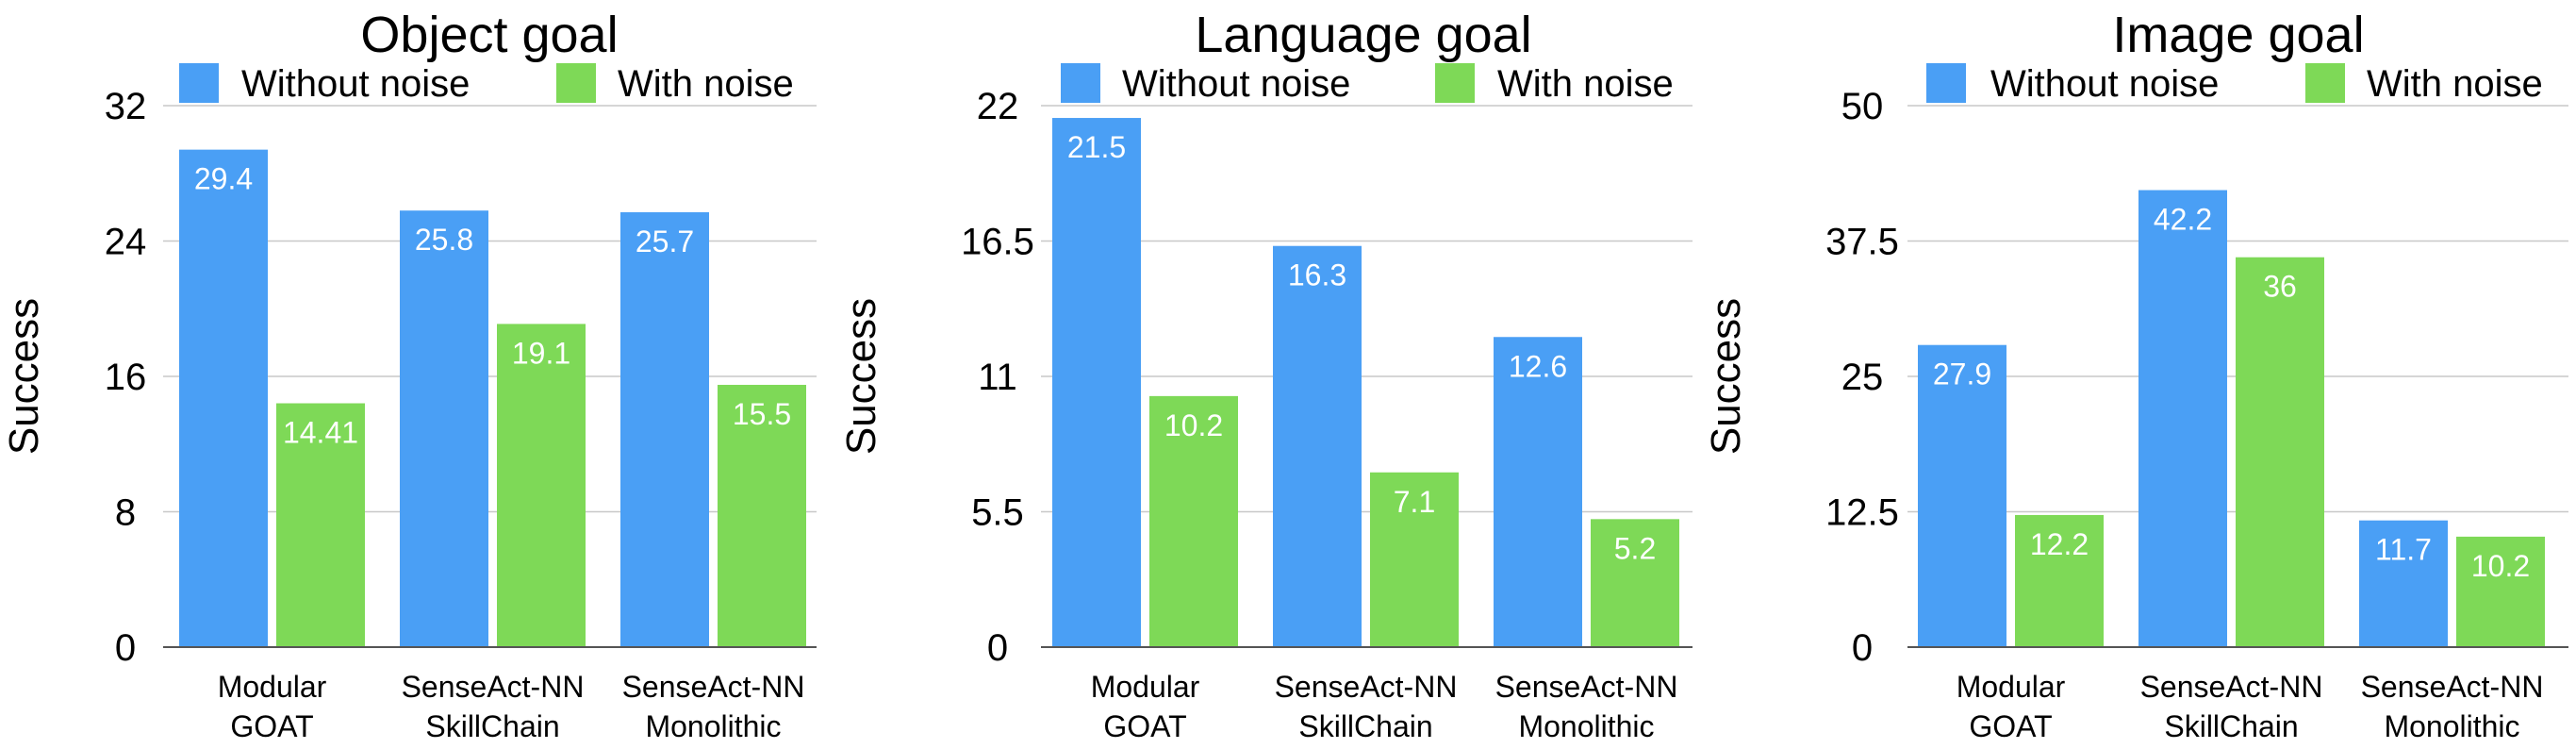  I want to click on data-label: 15.5, so click(762, 414).